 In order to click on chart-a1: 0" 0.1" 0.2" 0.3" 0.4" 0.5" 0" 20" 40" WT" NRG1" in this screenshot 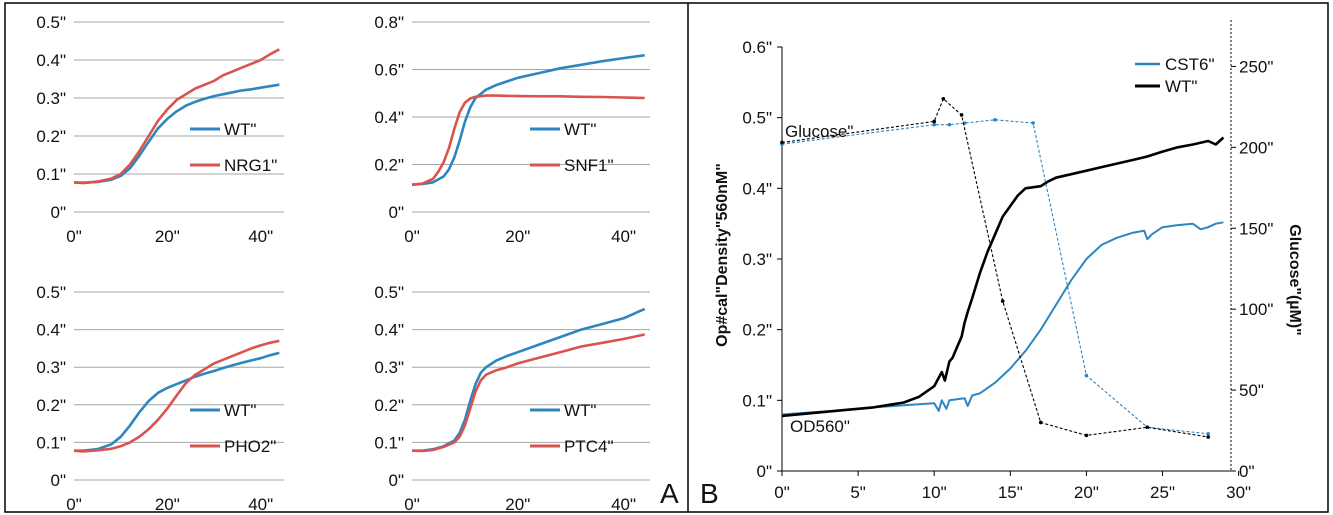, I will do `click(160, 129)`.